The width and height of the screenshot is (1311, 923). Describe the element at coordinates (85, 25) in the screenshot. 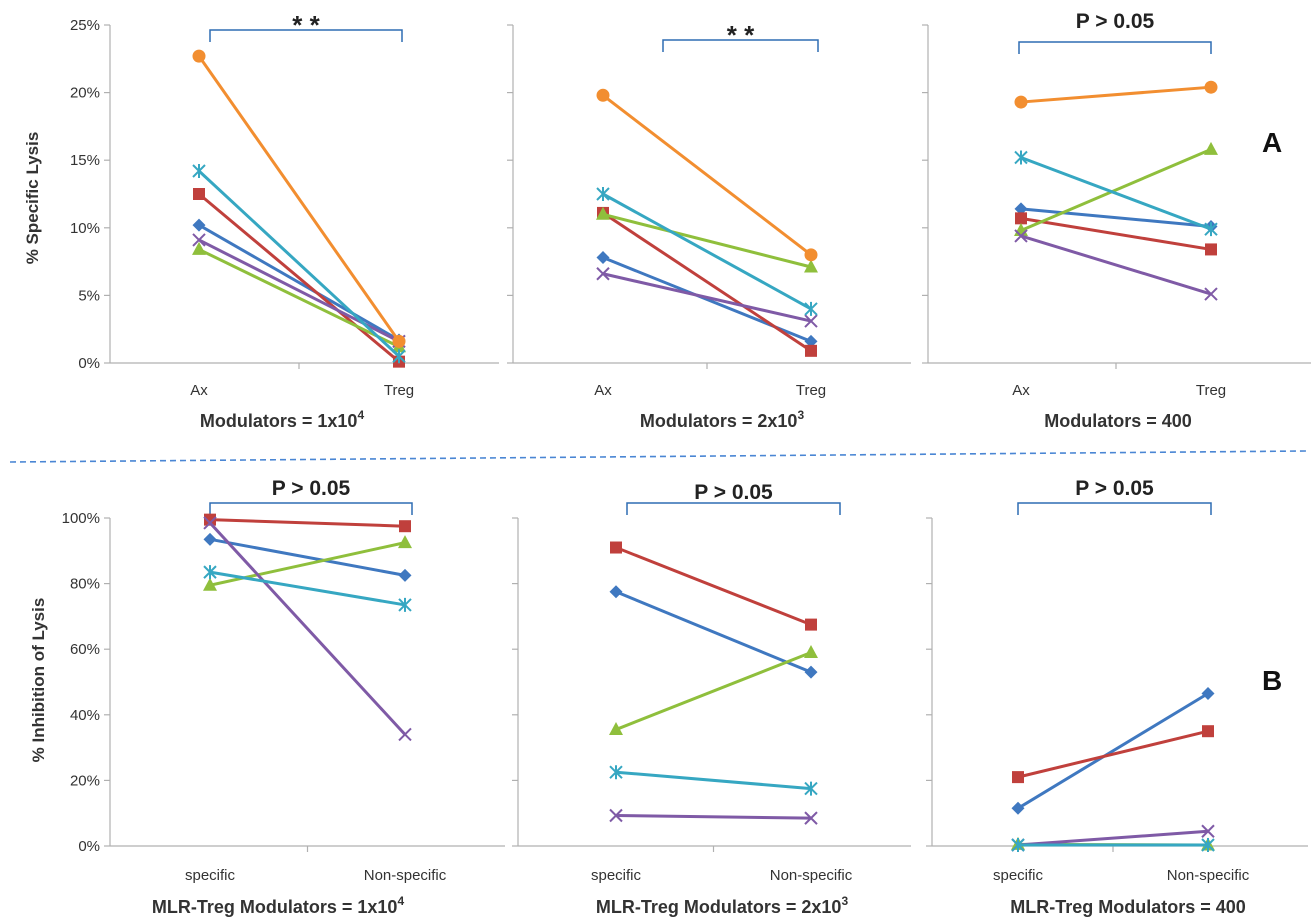

I see `y-tick-label: 25%` at that location.